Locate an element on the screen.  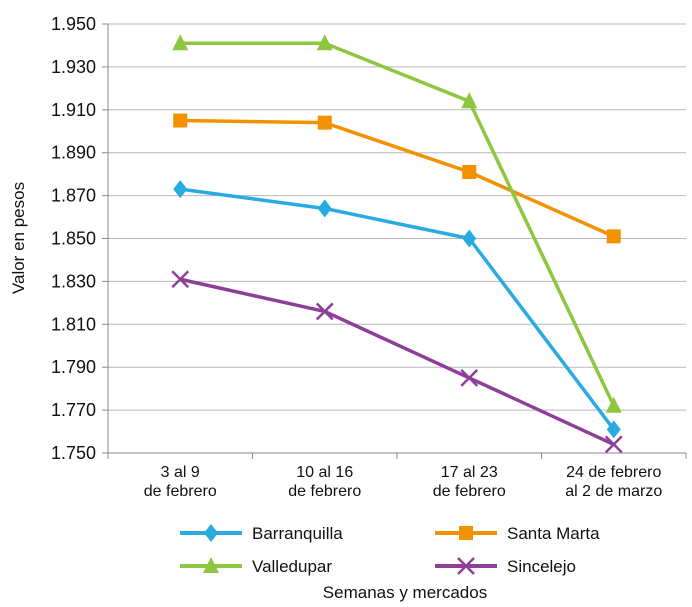
y-tick-label: 1.850 is located at coordinates (73, 239).